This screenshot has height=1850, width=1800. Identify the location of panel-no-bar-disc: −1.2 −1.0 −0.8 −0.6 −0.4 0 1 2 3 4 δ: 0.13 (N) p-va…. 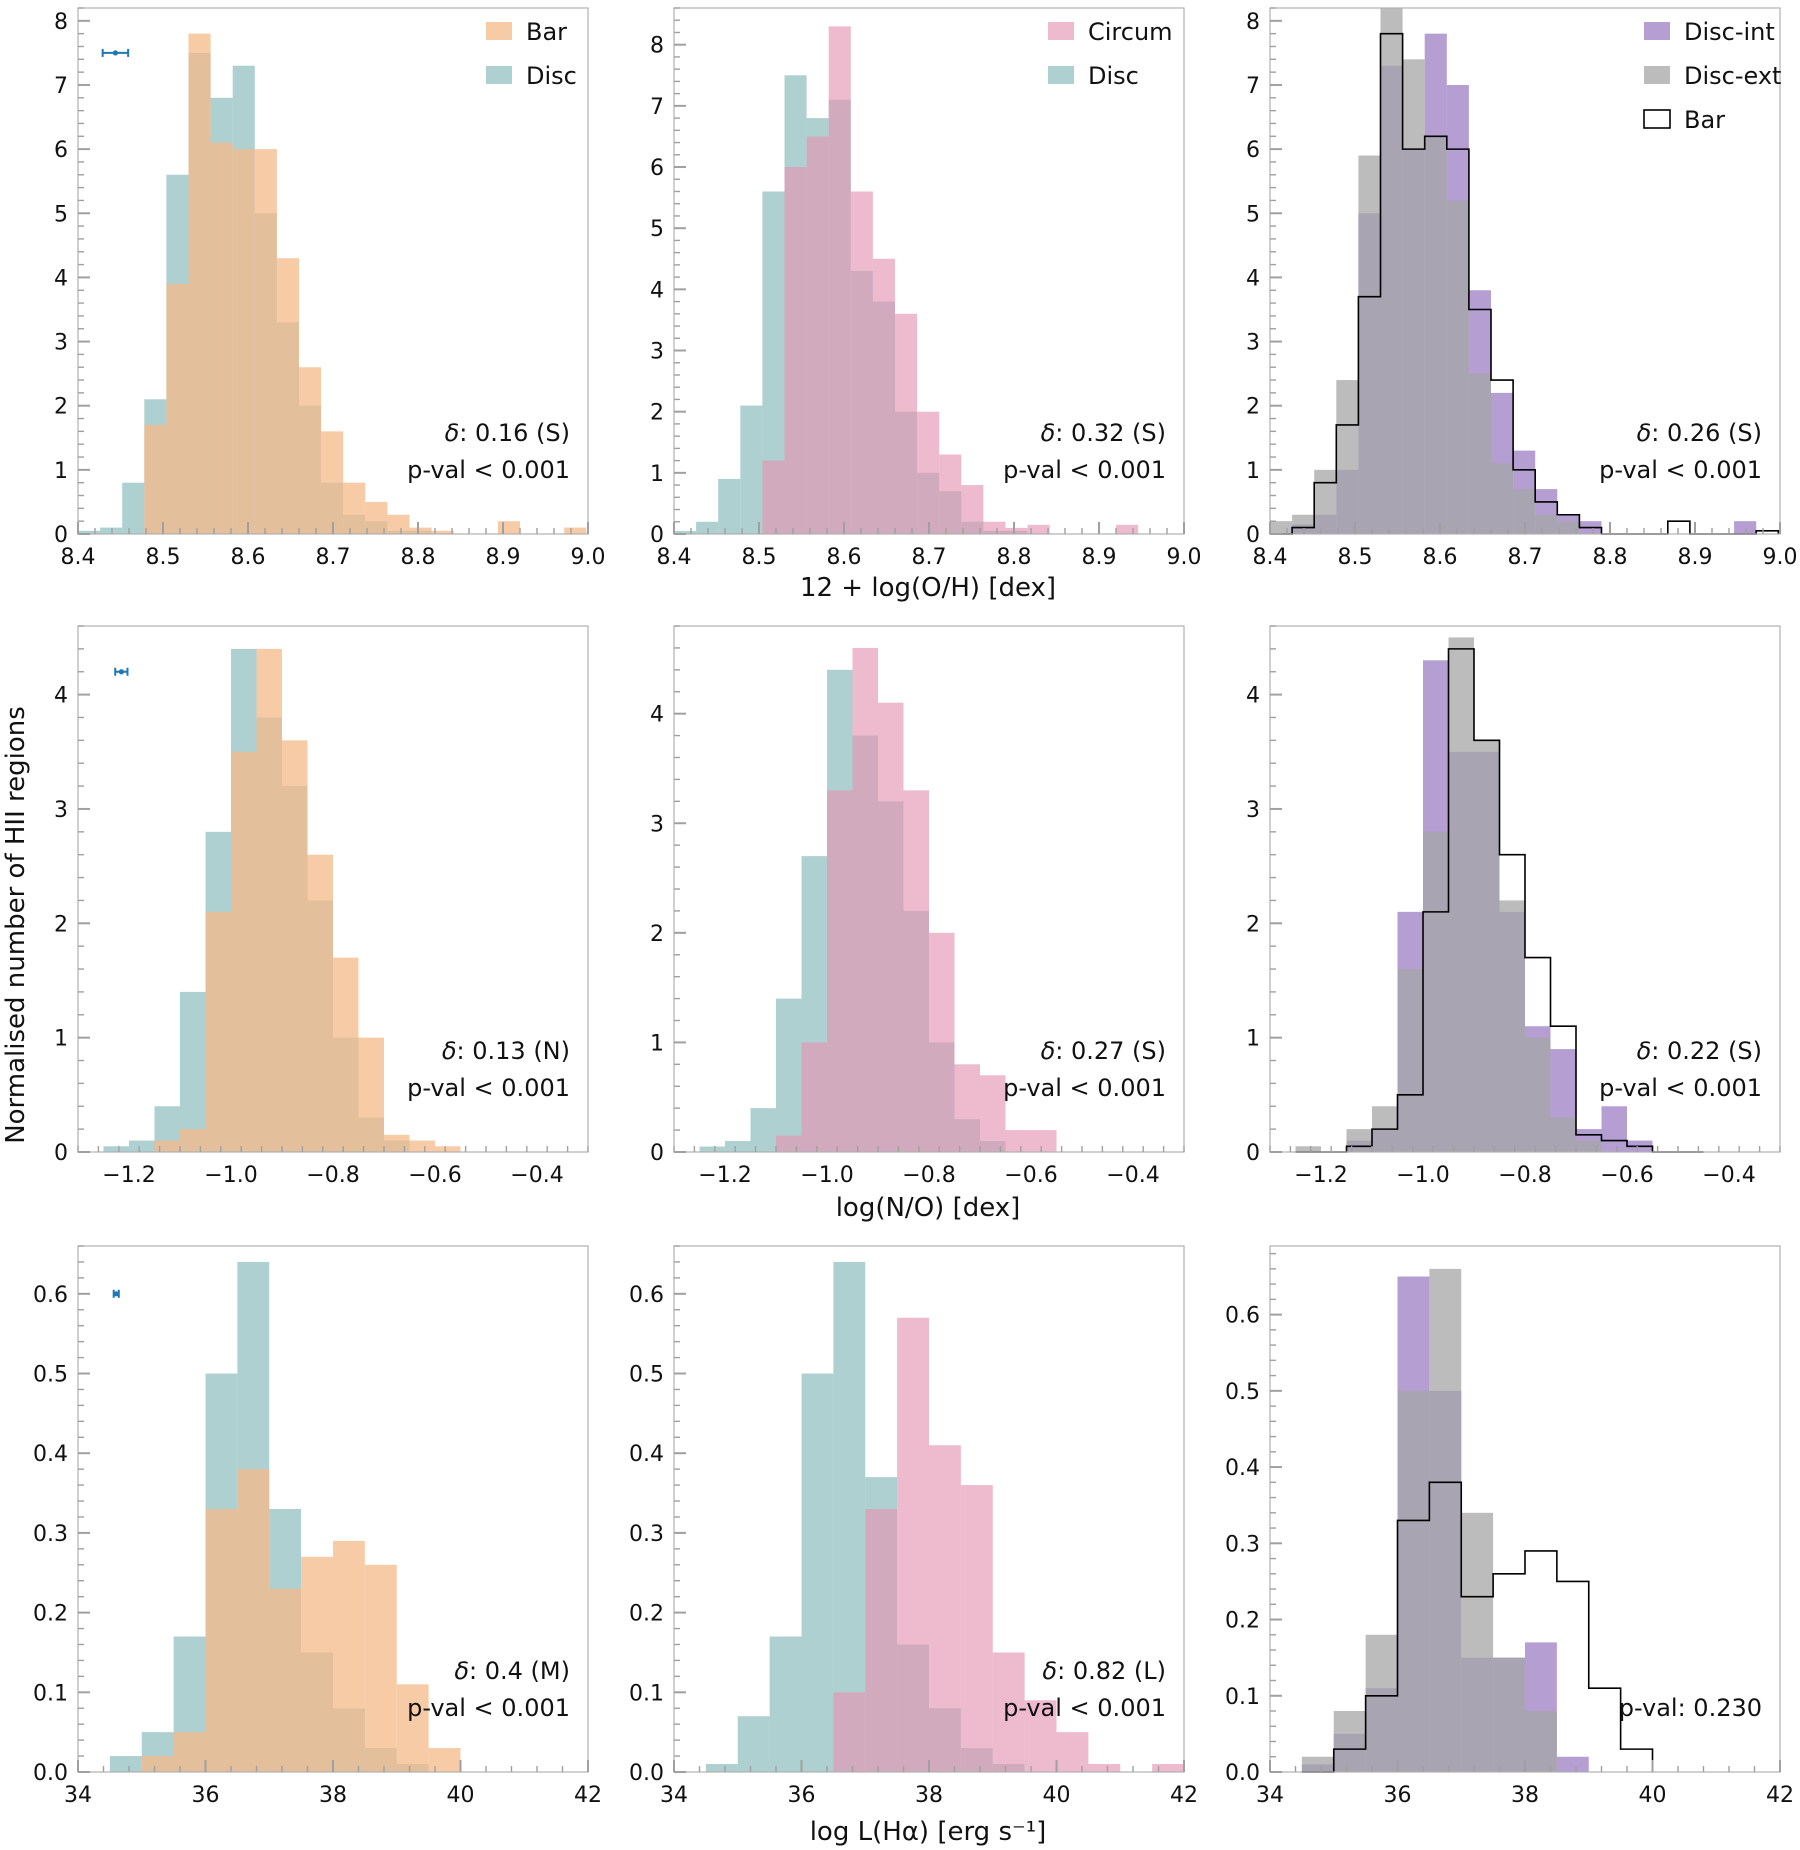
(321, 906).